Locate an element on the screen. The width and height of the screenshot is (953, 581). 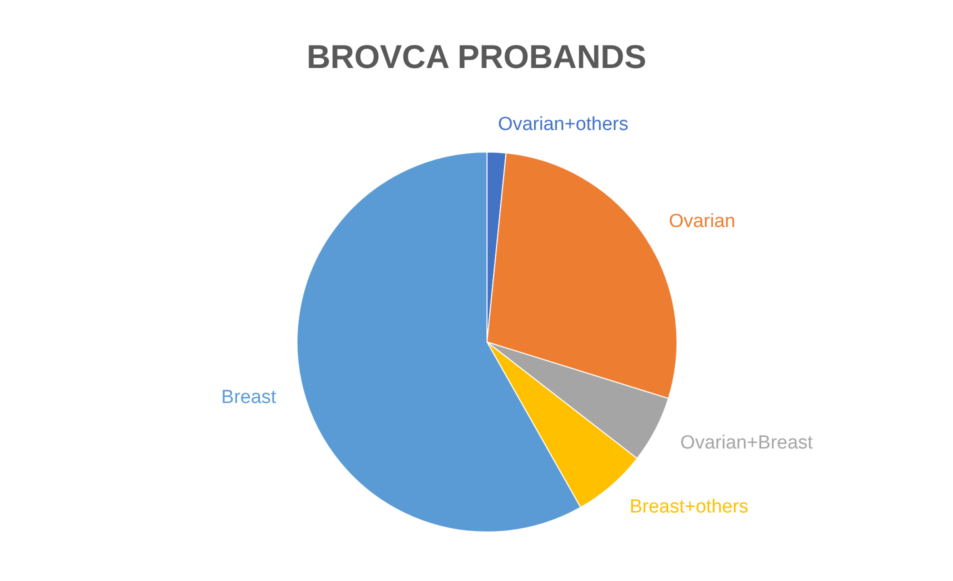
slice-label: Breast is located at coordinates (249, 397).